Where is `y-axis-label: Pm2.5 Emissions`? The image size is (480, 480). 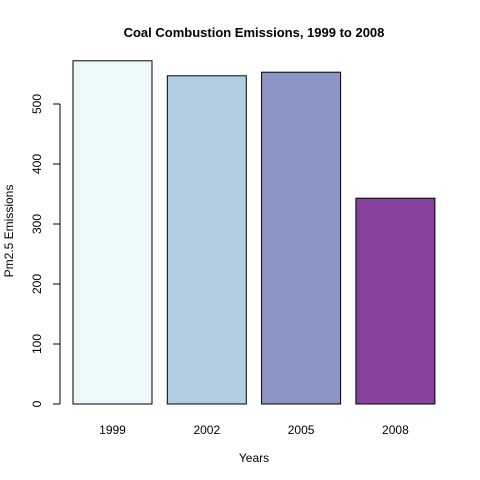 y-axis-label: Pm2.5 Emissions is located at coordinates (9, 231).